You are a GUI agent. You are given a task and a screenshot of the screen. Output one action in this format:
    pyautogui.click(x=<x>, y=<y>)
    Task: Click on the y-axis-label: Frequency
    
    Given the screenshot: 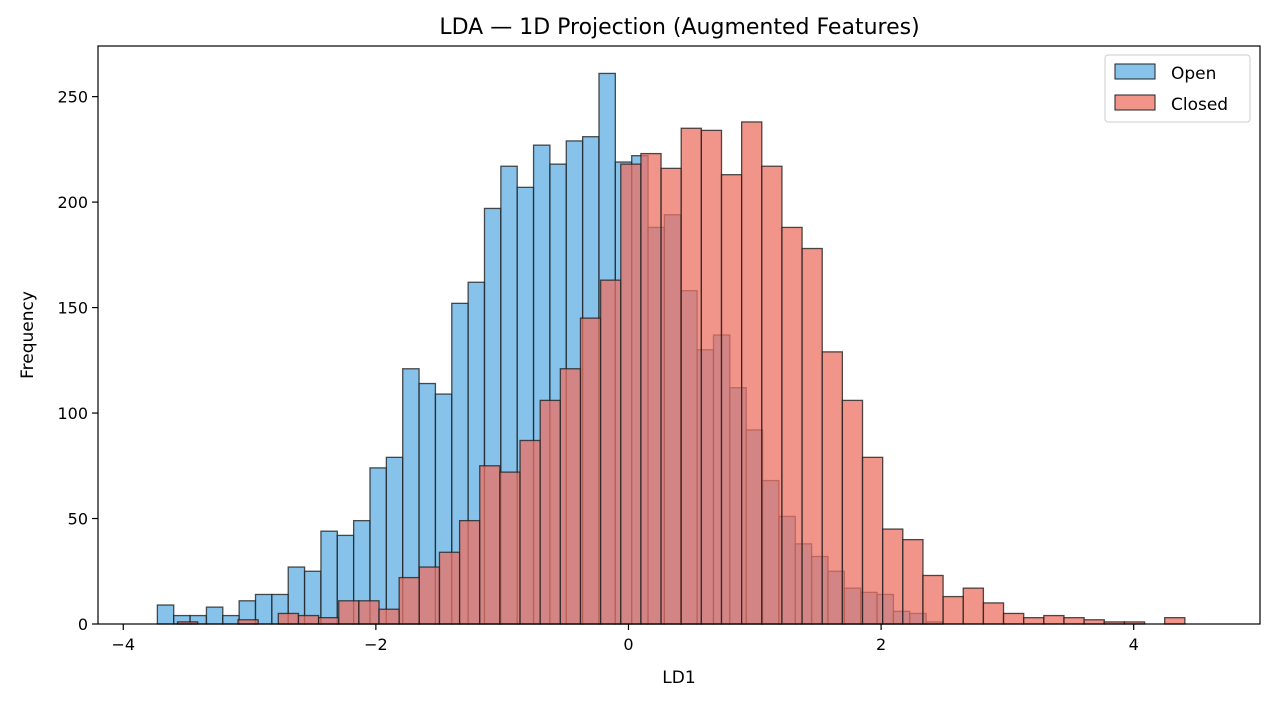 What is the action you would take?
    pyautogui.click(x=28, y=335)
    